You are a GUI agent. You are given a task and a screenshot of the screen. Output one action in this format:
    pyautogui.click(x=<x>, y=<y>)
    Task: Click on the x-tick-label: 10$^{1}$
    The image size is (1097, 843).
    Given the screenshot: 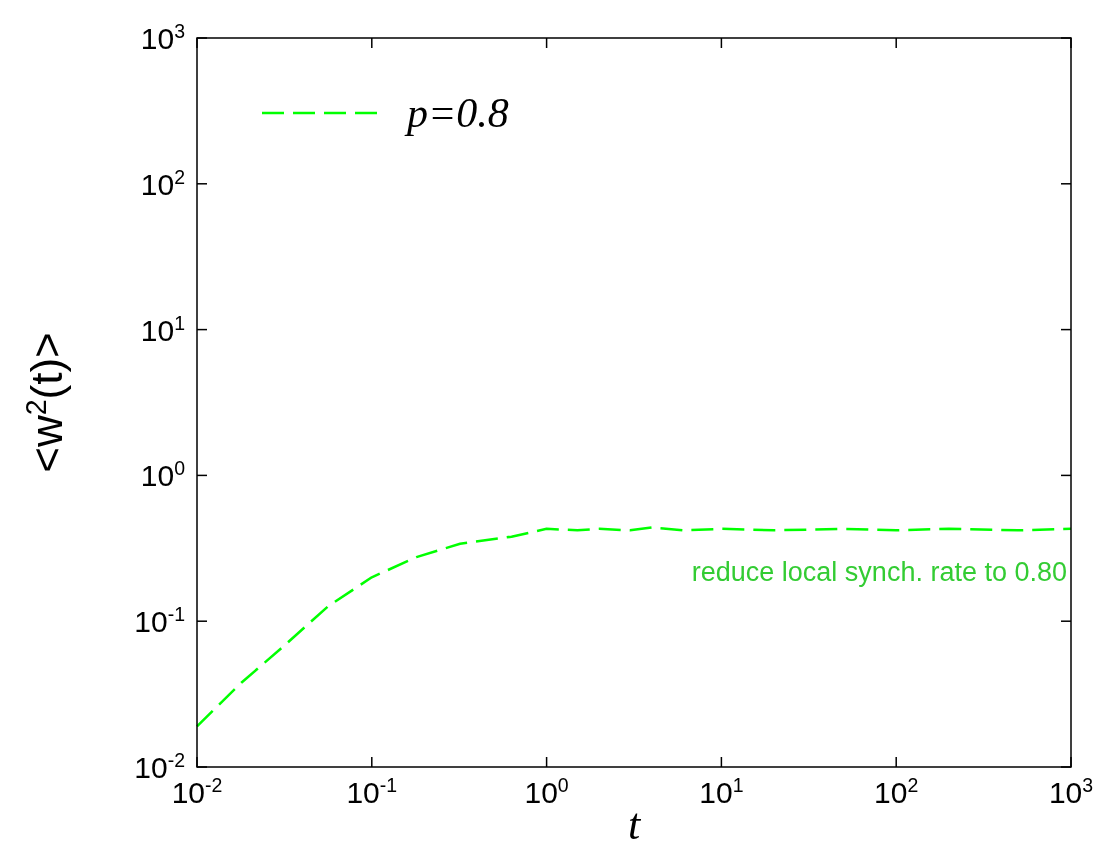 What is the action you would take?
    pyautogui.click(x=721, y=791)
    